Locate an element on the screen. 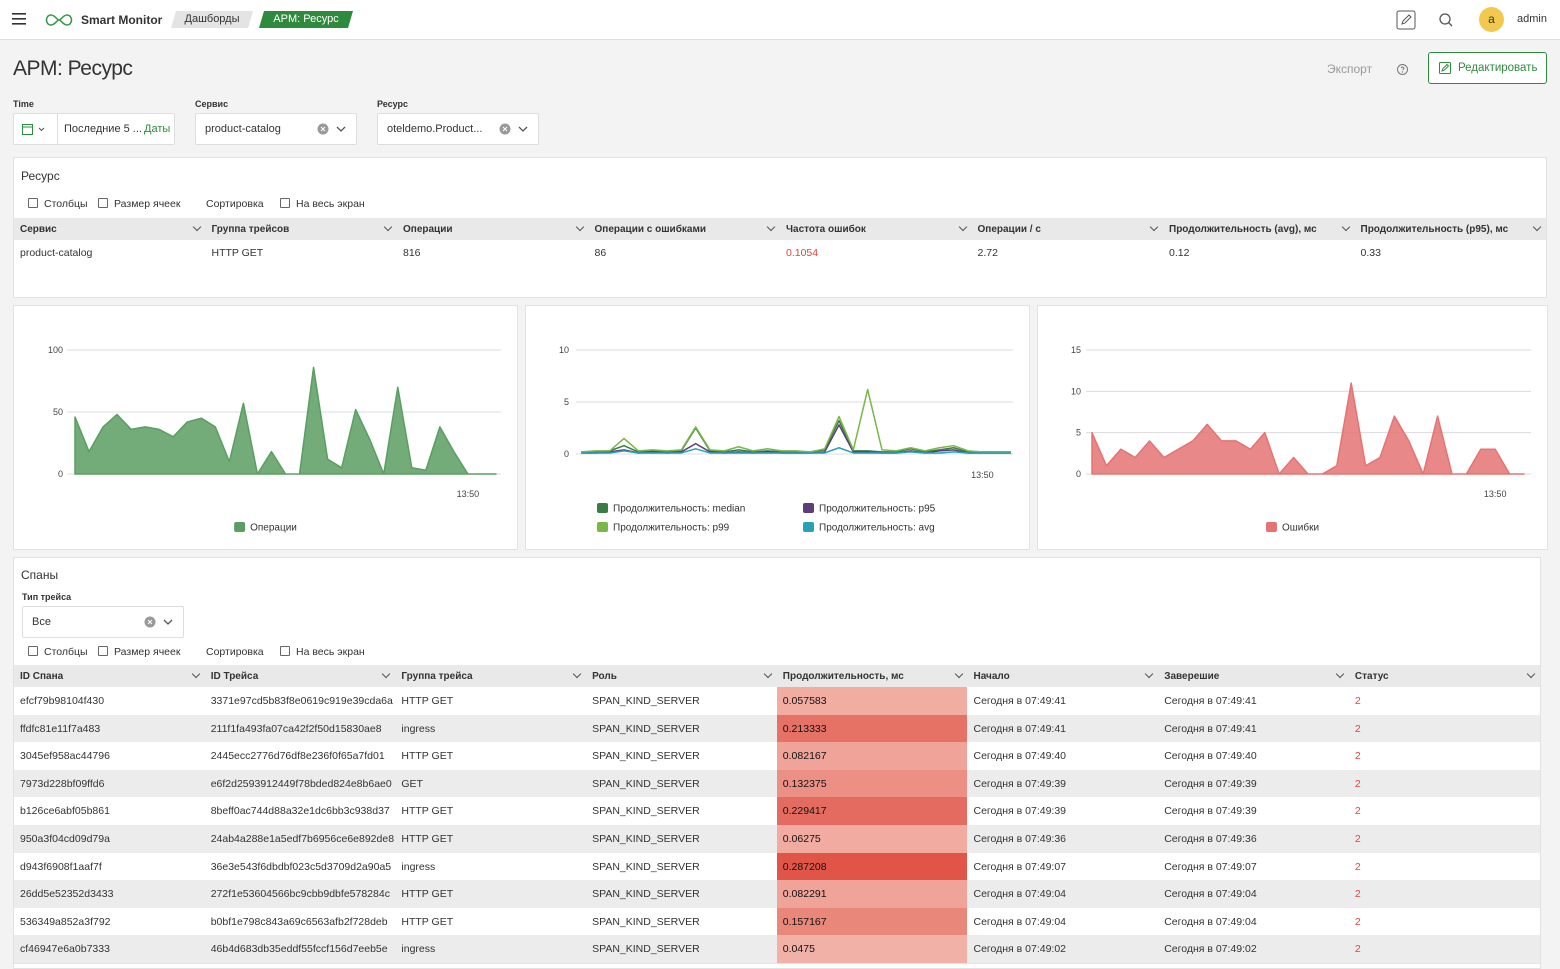 The height and width of the screenshot is (969, 1560). column-header: Продолжительность (avg), мс is located at coordinates (1243, 229).